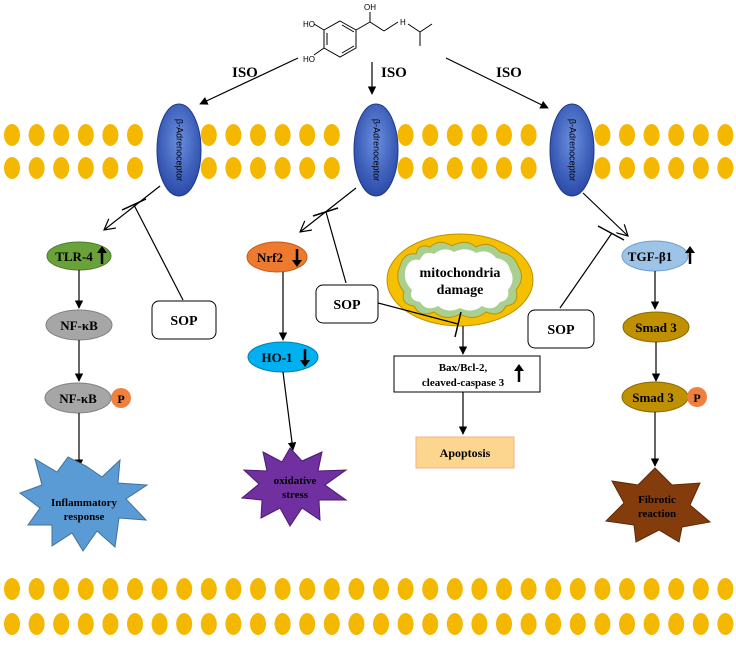 The image size is (736, 646). I want to click on svg-text: β-Adrenoceptor, so click(573, 150).